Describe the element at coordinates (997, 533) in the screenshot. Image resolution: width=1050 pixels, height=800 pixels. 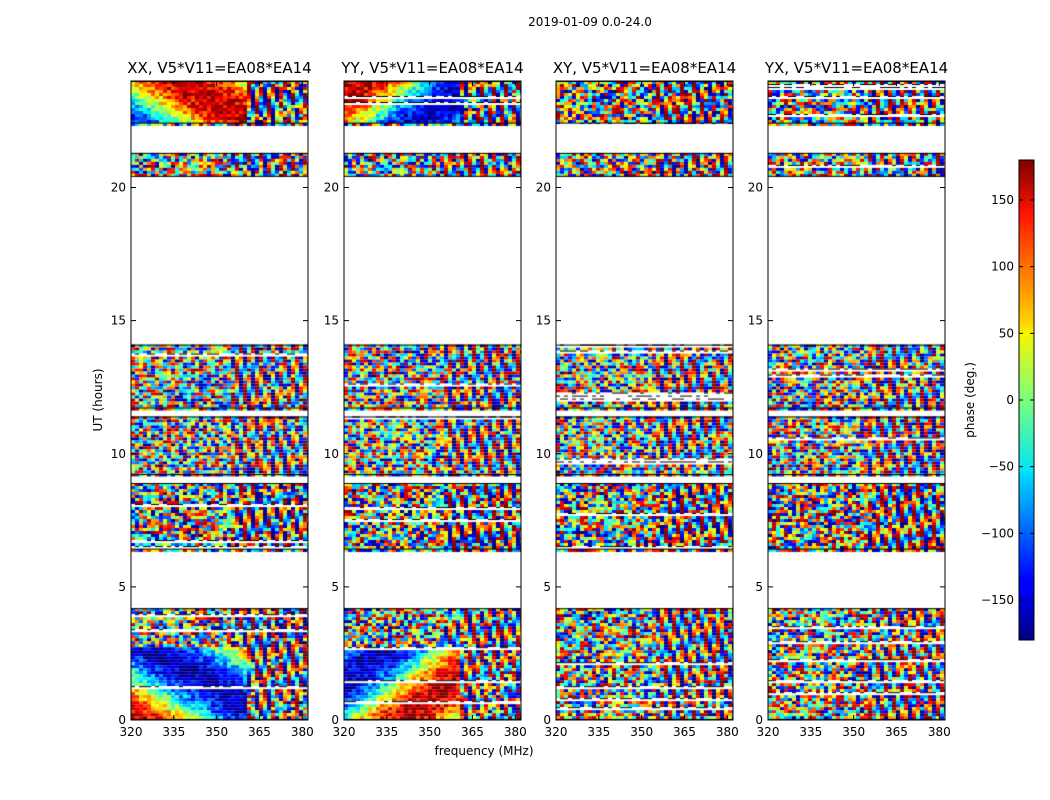
I see `colorbar-tick-label: −100` at that location.